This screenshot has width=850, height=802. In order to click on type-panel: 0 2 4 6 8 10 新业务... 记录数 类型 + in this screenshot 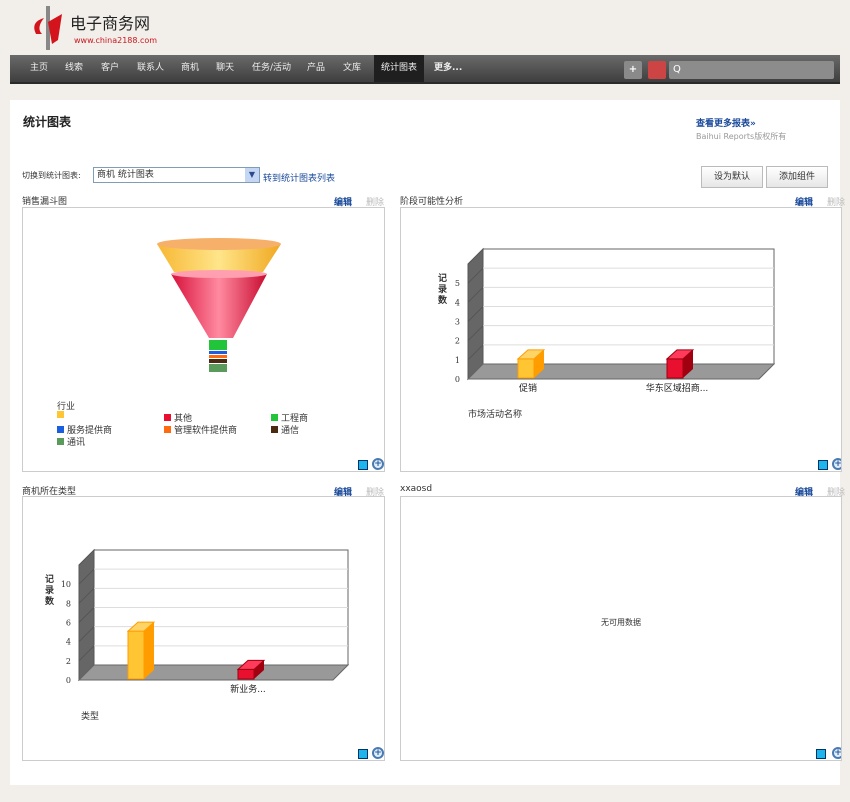, I will do `click(203, 628)`.